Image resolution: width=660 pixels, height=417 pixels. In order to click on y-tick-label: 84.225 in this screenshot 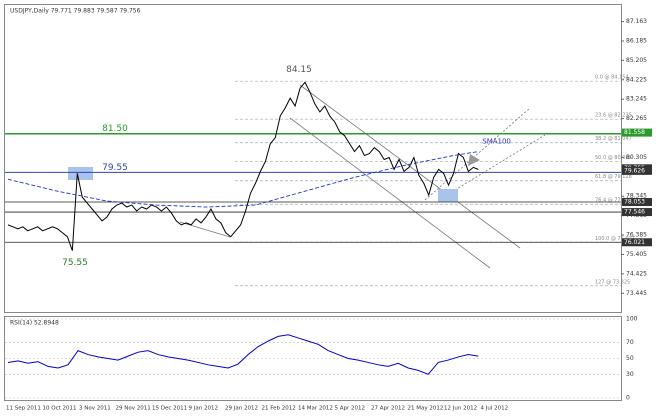, I will do `click(636, 79)`.